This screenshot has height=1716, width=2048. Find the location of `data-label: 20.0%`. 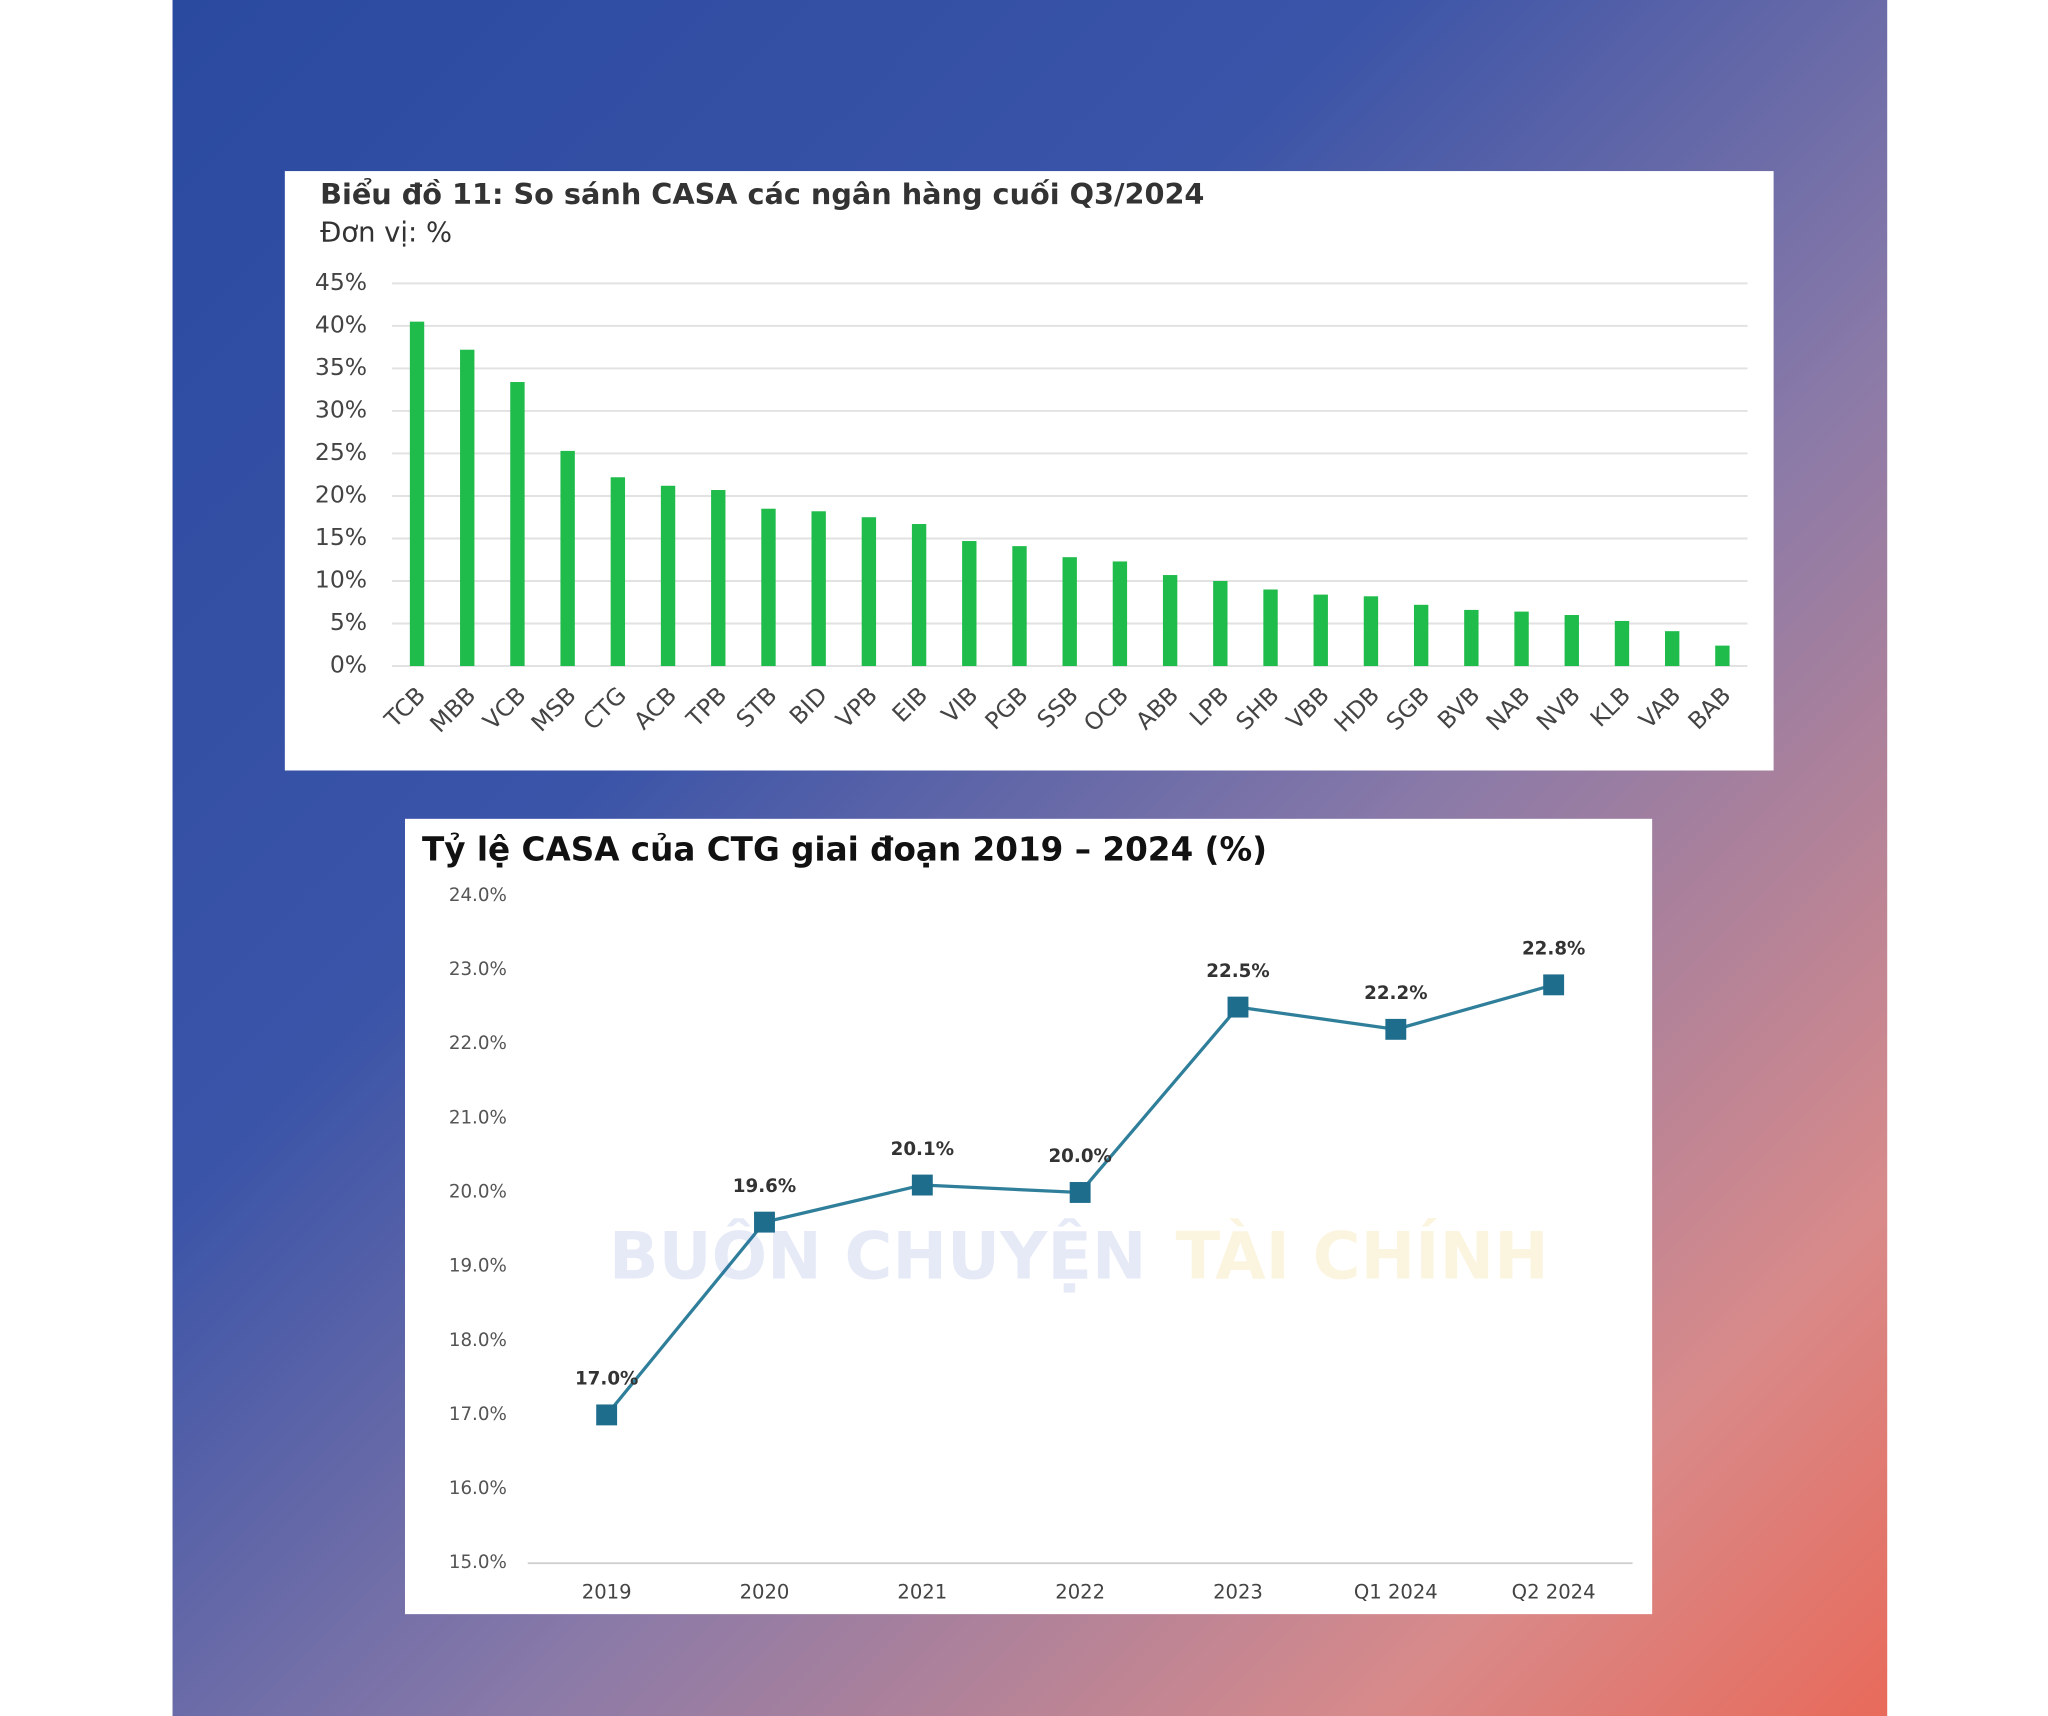

data-label: 20.0% is located at coordinates (1079, 1156).